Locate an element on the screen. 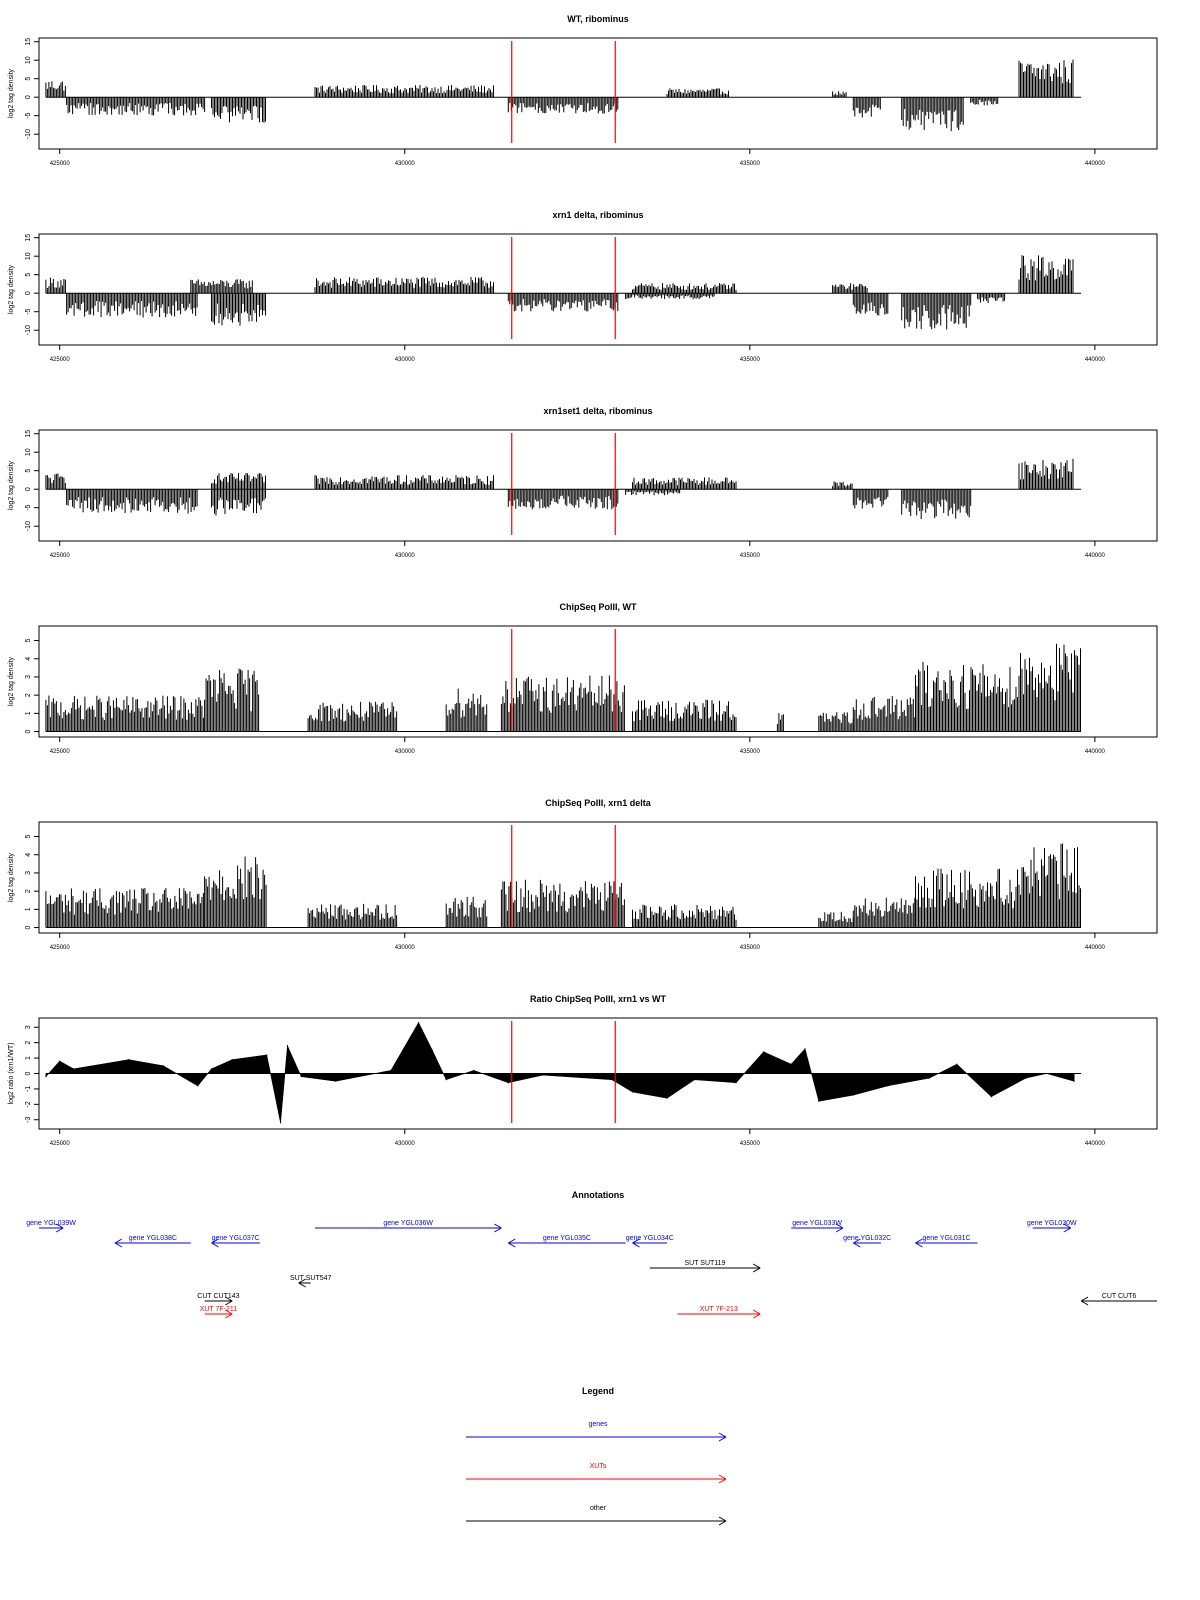  series-density is located at coordinates (563, 687).